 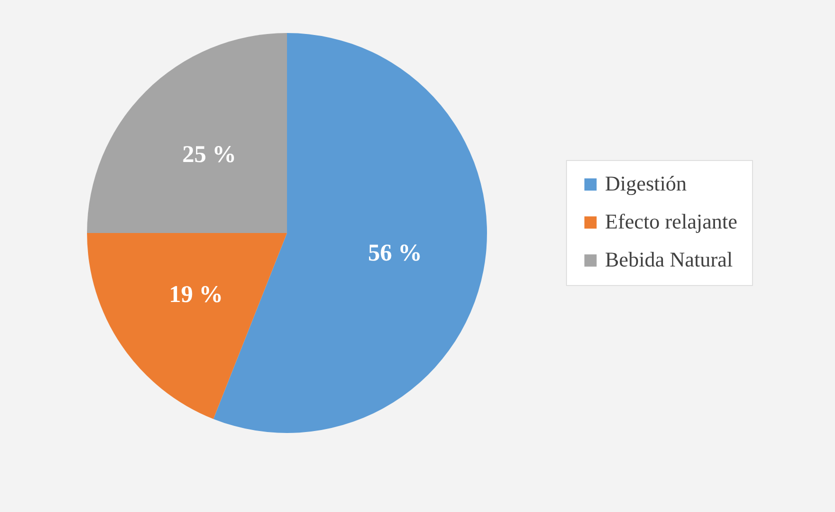 I want to click on legend-label: Efecto relajante, so click(x=671, y=222).